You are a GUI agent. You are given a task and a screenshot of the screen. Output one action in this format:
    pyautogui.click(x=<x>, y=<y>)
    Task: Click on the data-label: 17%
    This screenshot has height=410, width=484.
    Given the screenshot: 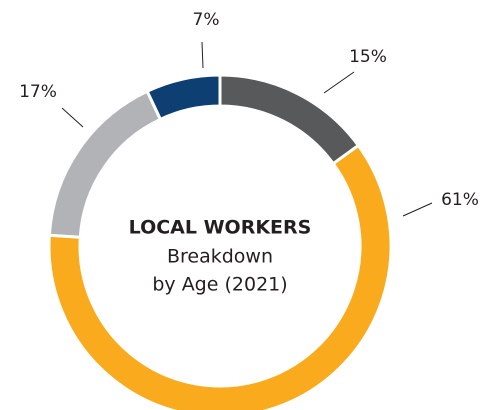 What is the action you would take?
    pyautogui.click(x=38, y=92)
    